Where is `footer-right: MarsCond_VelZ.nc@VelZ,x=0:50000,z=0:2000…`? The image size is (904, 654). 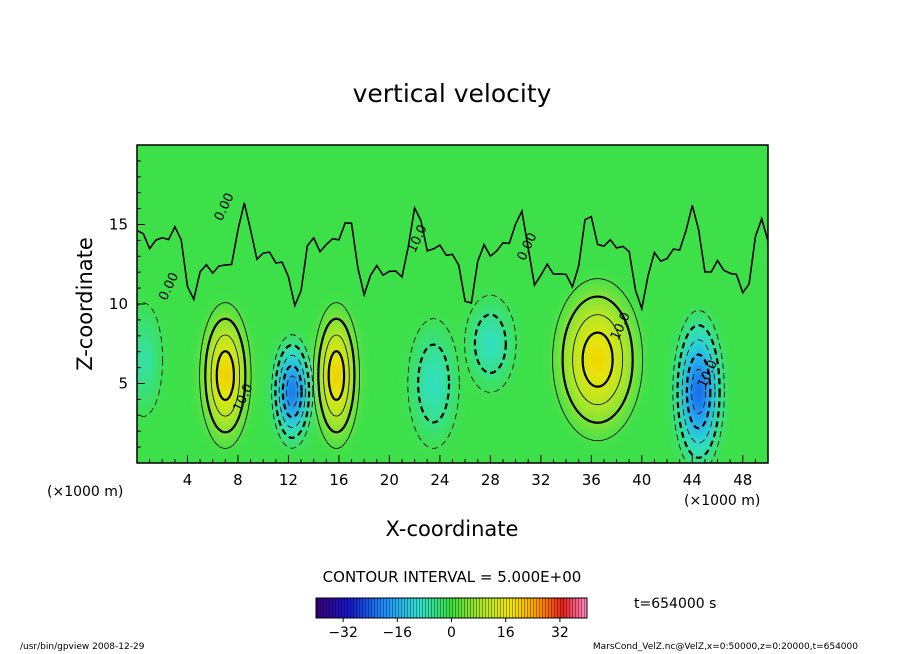 footer-right: MarsCond_VelZ.nc@VelZ,x=0:50000,z=0:2000… is located at coordinates (725, 647).